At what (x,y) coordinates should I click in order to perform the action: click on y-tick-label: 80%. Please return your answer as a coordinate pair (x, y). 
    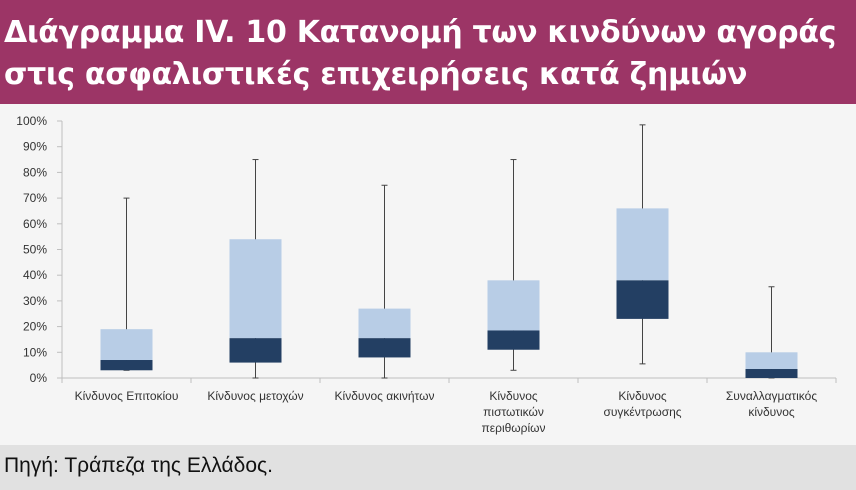
    Looking at the image, I should click on (35, 172).